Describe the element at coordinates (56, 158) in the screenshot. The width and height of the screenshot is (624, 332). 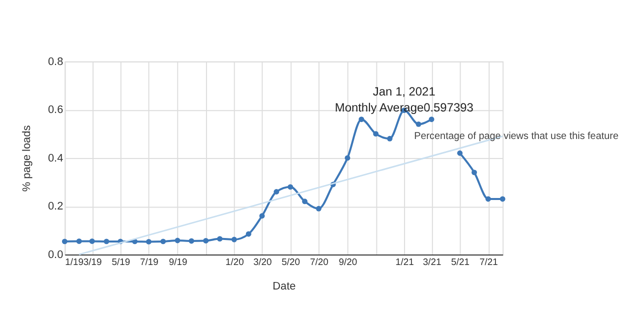
I see `y-tick-label: 0.4` at that location.